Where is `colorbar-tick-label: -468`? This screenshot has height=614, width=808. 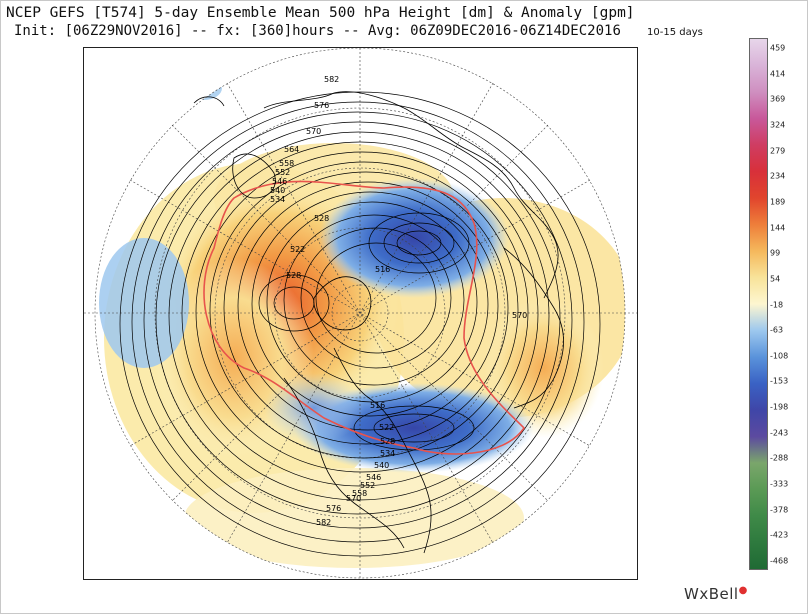
colorbar-tick-label: -468 is located at coordinates (779, 561).